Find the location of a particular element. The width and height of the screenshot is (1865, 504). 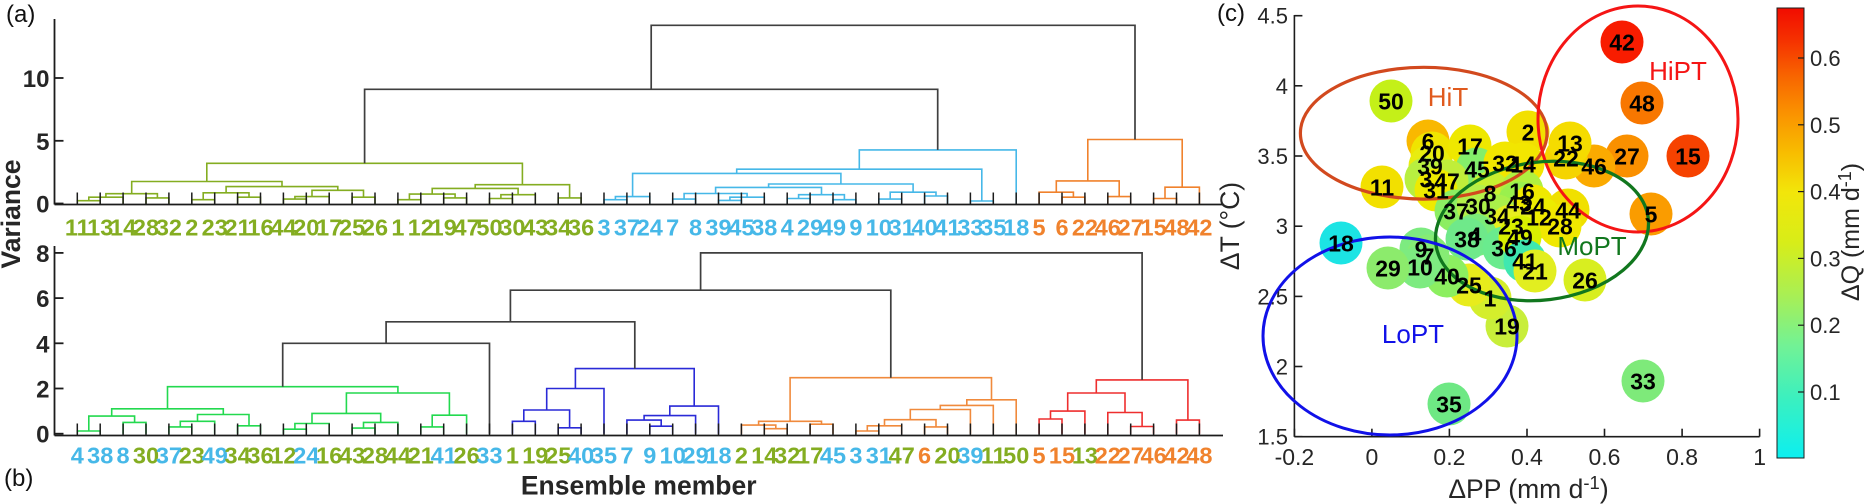

svg-text: 37 is located at coordinates (1456, 212).